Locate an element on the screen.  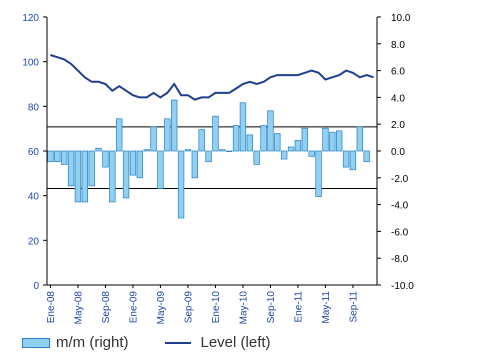
x-tick-label: Sep-11 is located at coordinates (353, 307).